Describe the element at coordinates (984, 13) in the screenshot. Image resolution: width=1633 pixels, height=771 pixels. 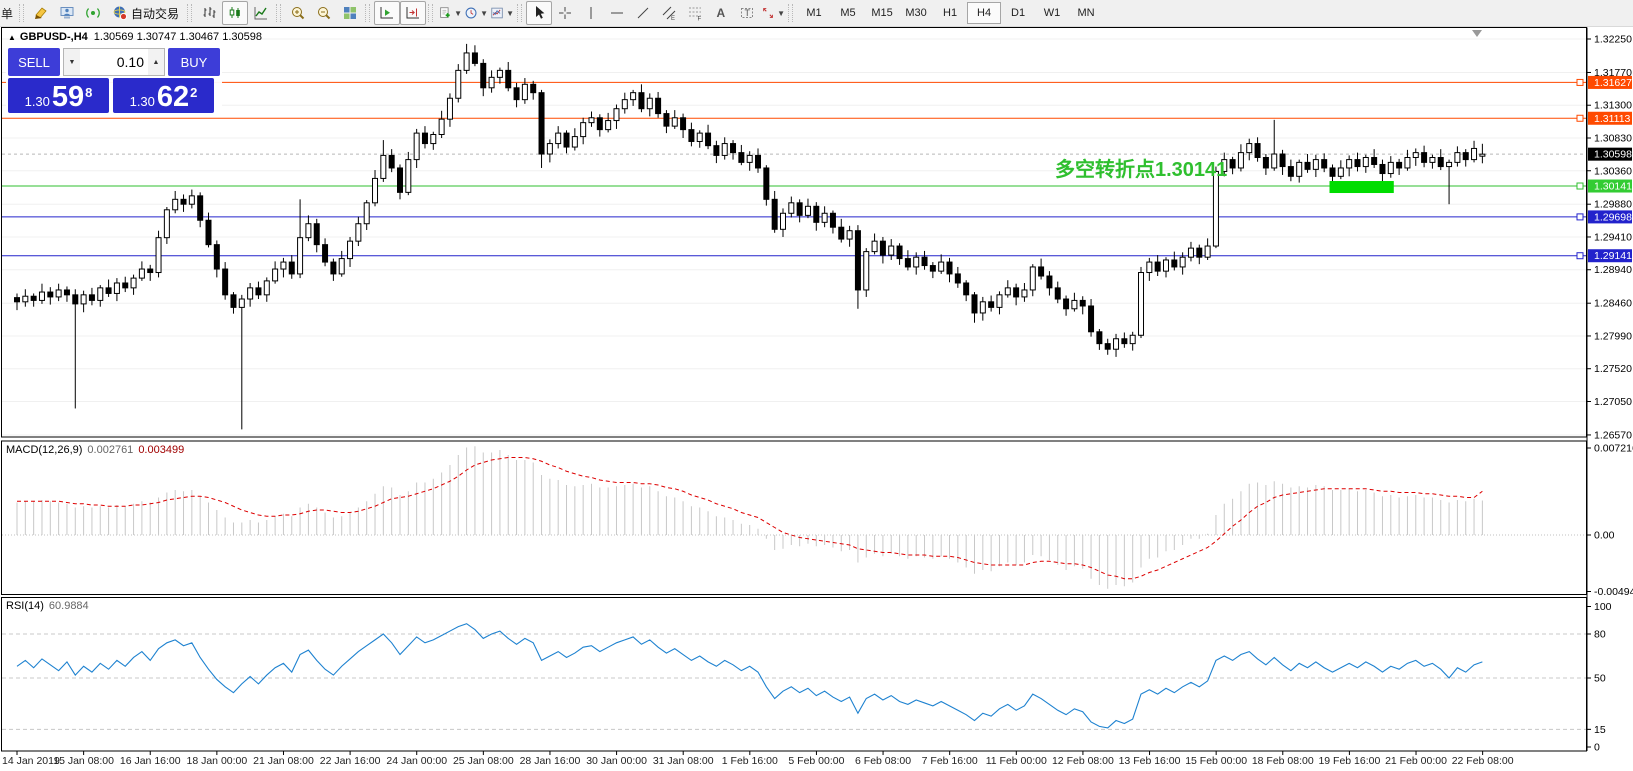
I see `timeframe-button-h4: H4` at that location.